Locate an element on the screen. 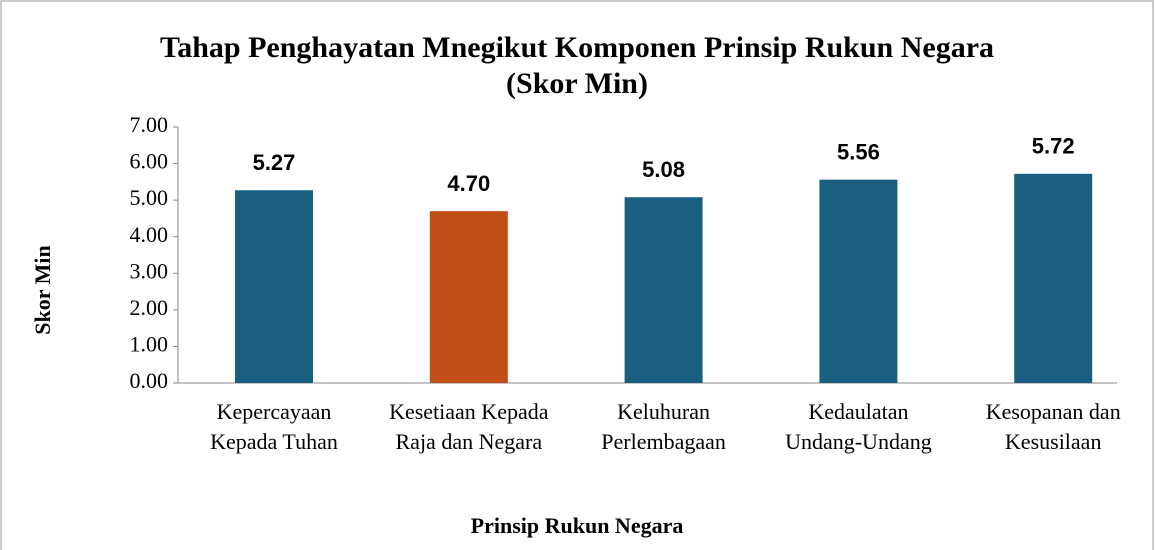 The image size is (1155, 550). x-tick-label: Kedaulatan is located at coordinates (858, 411).